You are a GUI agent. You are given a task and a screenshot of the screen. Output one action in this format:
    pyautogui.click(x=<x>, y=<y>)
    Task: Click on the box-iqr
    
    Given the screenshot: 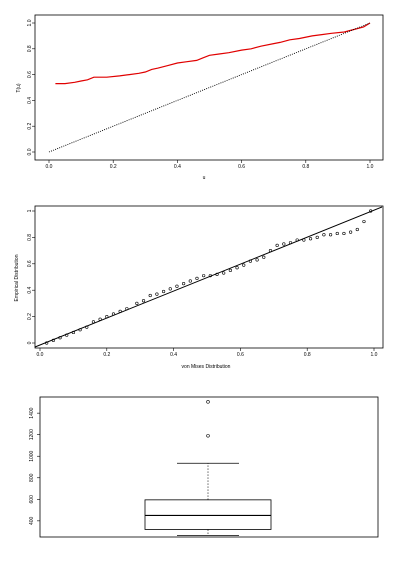 What is the action you would take?
    pyautogui.click(x=208, y=514)
    